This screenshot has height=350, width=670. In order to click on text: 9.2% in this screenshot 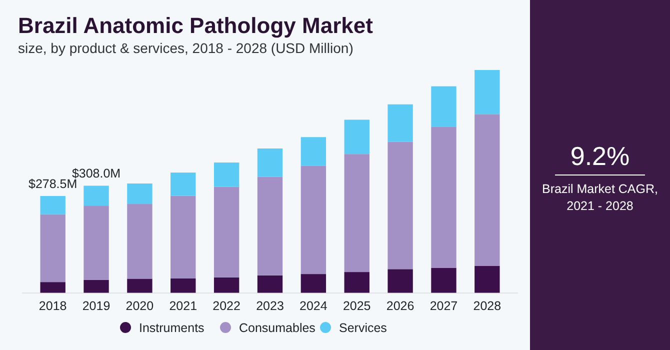, I will do `click(600, 156)`.